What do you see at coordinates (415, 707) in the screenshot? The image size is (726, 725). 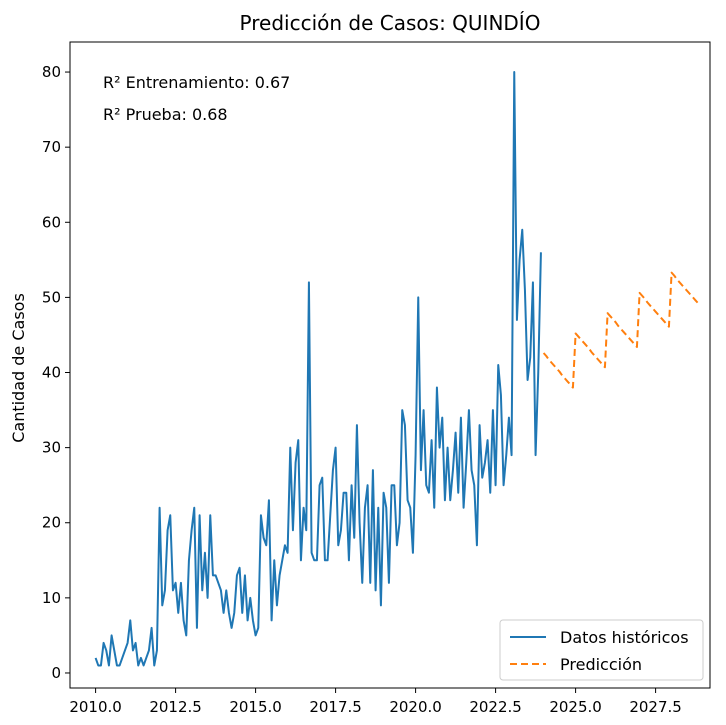 I see `x-tick-label: 2020.0` at bounding box center [415, 707].